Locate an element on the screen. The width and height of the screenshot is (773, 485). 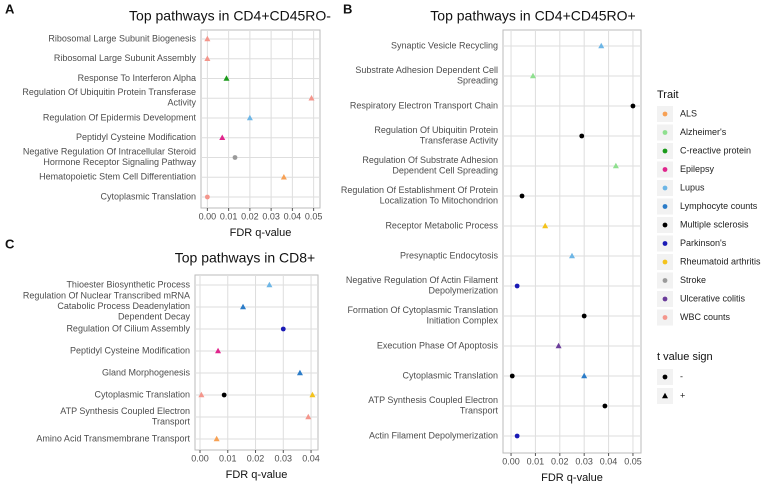
y-tick-label: Amino Acid Transmembrane Transport is located at coordinates (113, 438).